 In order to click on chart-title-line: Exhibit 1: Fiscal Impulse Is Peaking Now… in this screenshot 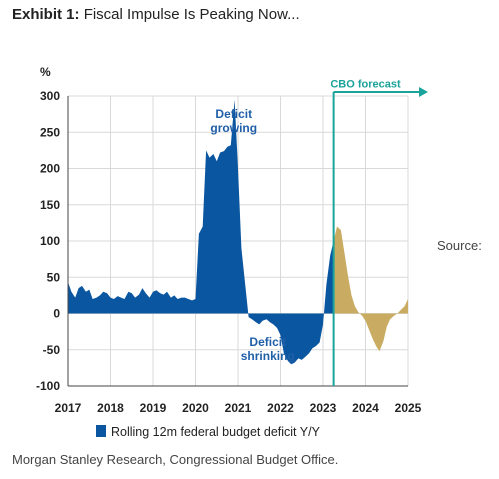, I will do `click(156, 14)`.